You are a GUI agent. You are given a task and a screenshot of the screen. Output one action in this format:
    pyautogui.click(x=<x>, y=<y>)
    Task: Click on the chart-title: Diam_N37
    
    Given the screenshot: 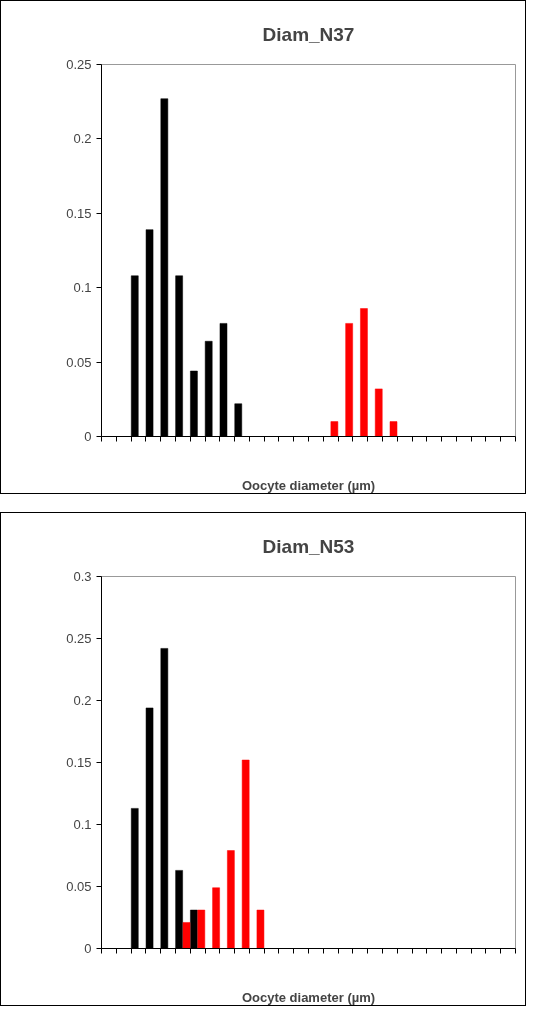 What is the action you would take?
    pyautogui.click(x=308, y=34)
    